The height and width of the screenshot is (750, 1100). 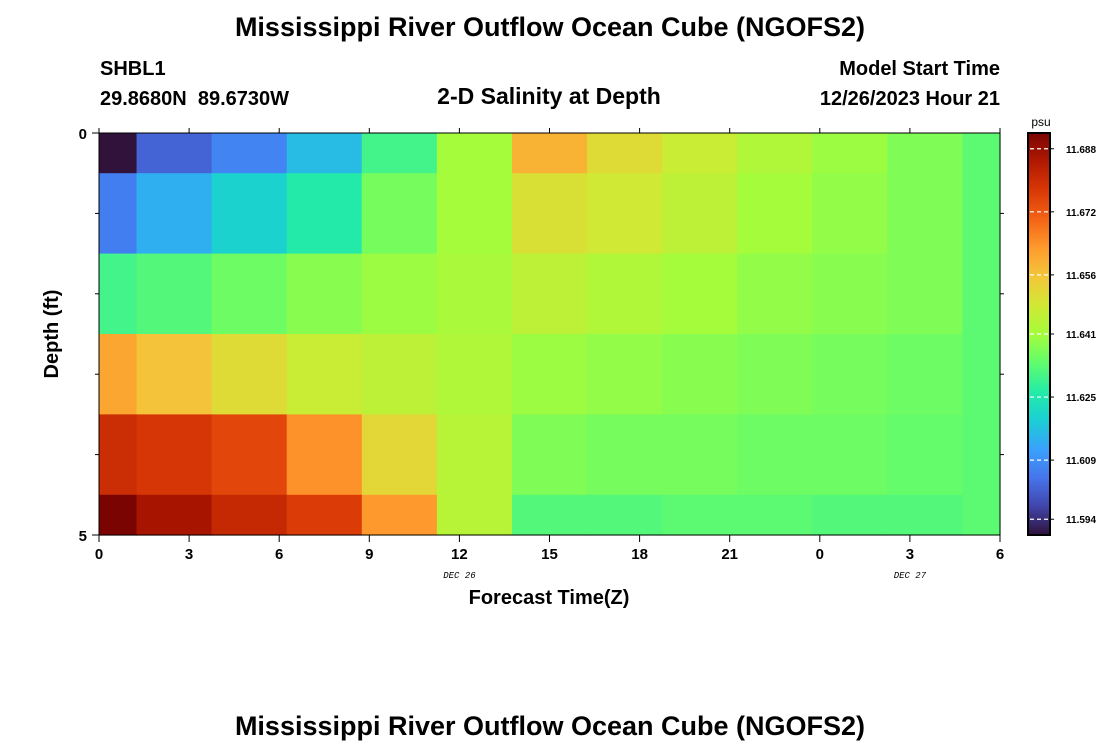 What do you see at coordinates (1081, 213) in the screenshot?
I see `colorbar-tick-label: 11.672` at bounding box center [1081, 213].